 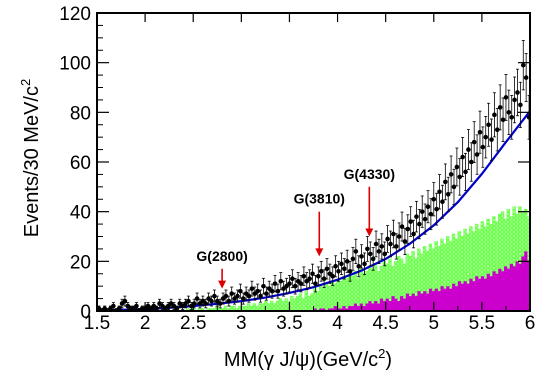 What do you see at coordinates (369, 201) in the screenshot?
I see `annotation-arrow: G(4330)` at bounding box center [369, 201].